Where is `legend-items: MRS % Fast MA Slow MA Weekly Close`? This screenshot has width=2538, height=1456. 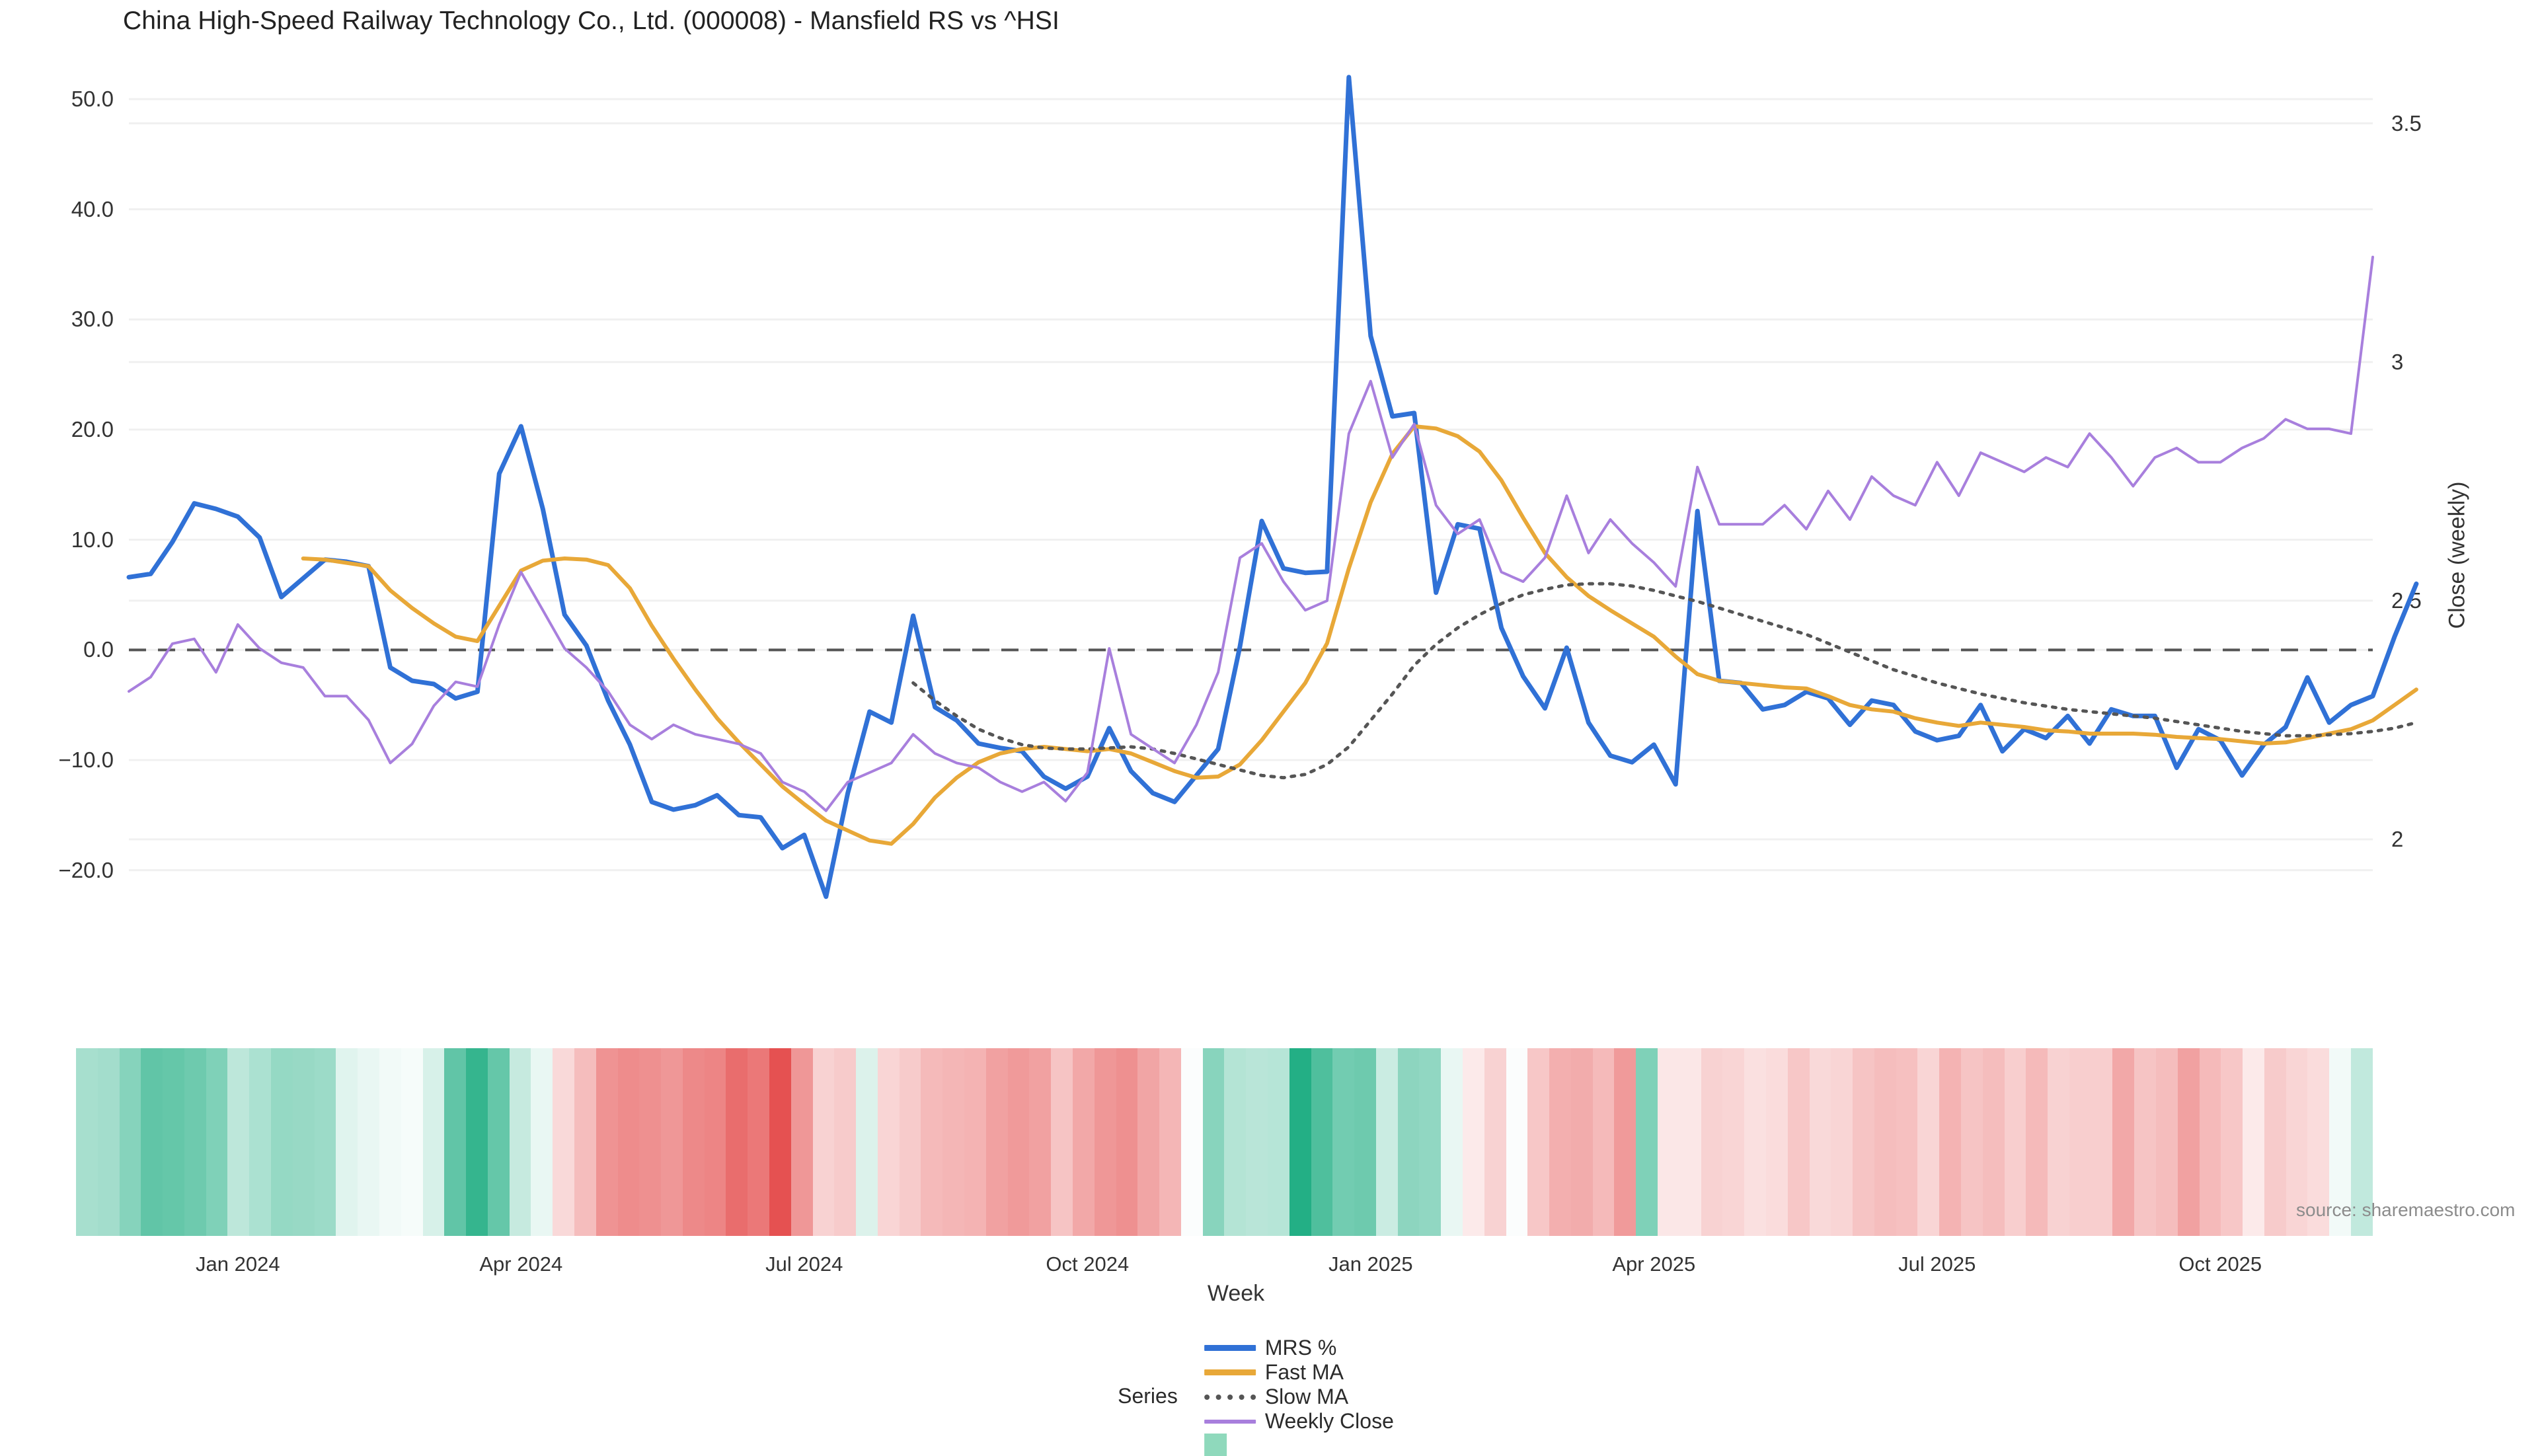 legend-items: MRS % Fast MA Slow MA Weekly Close is located at coordinates (1312, 1396).